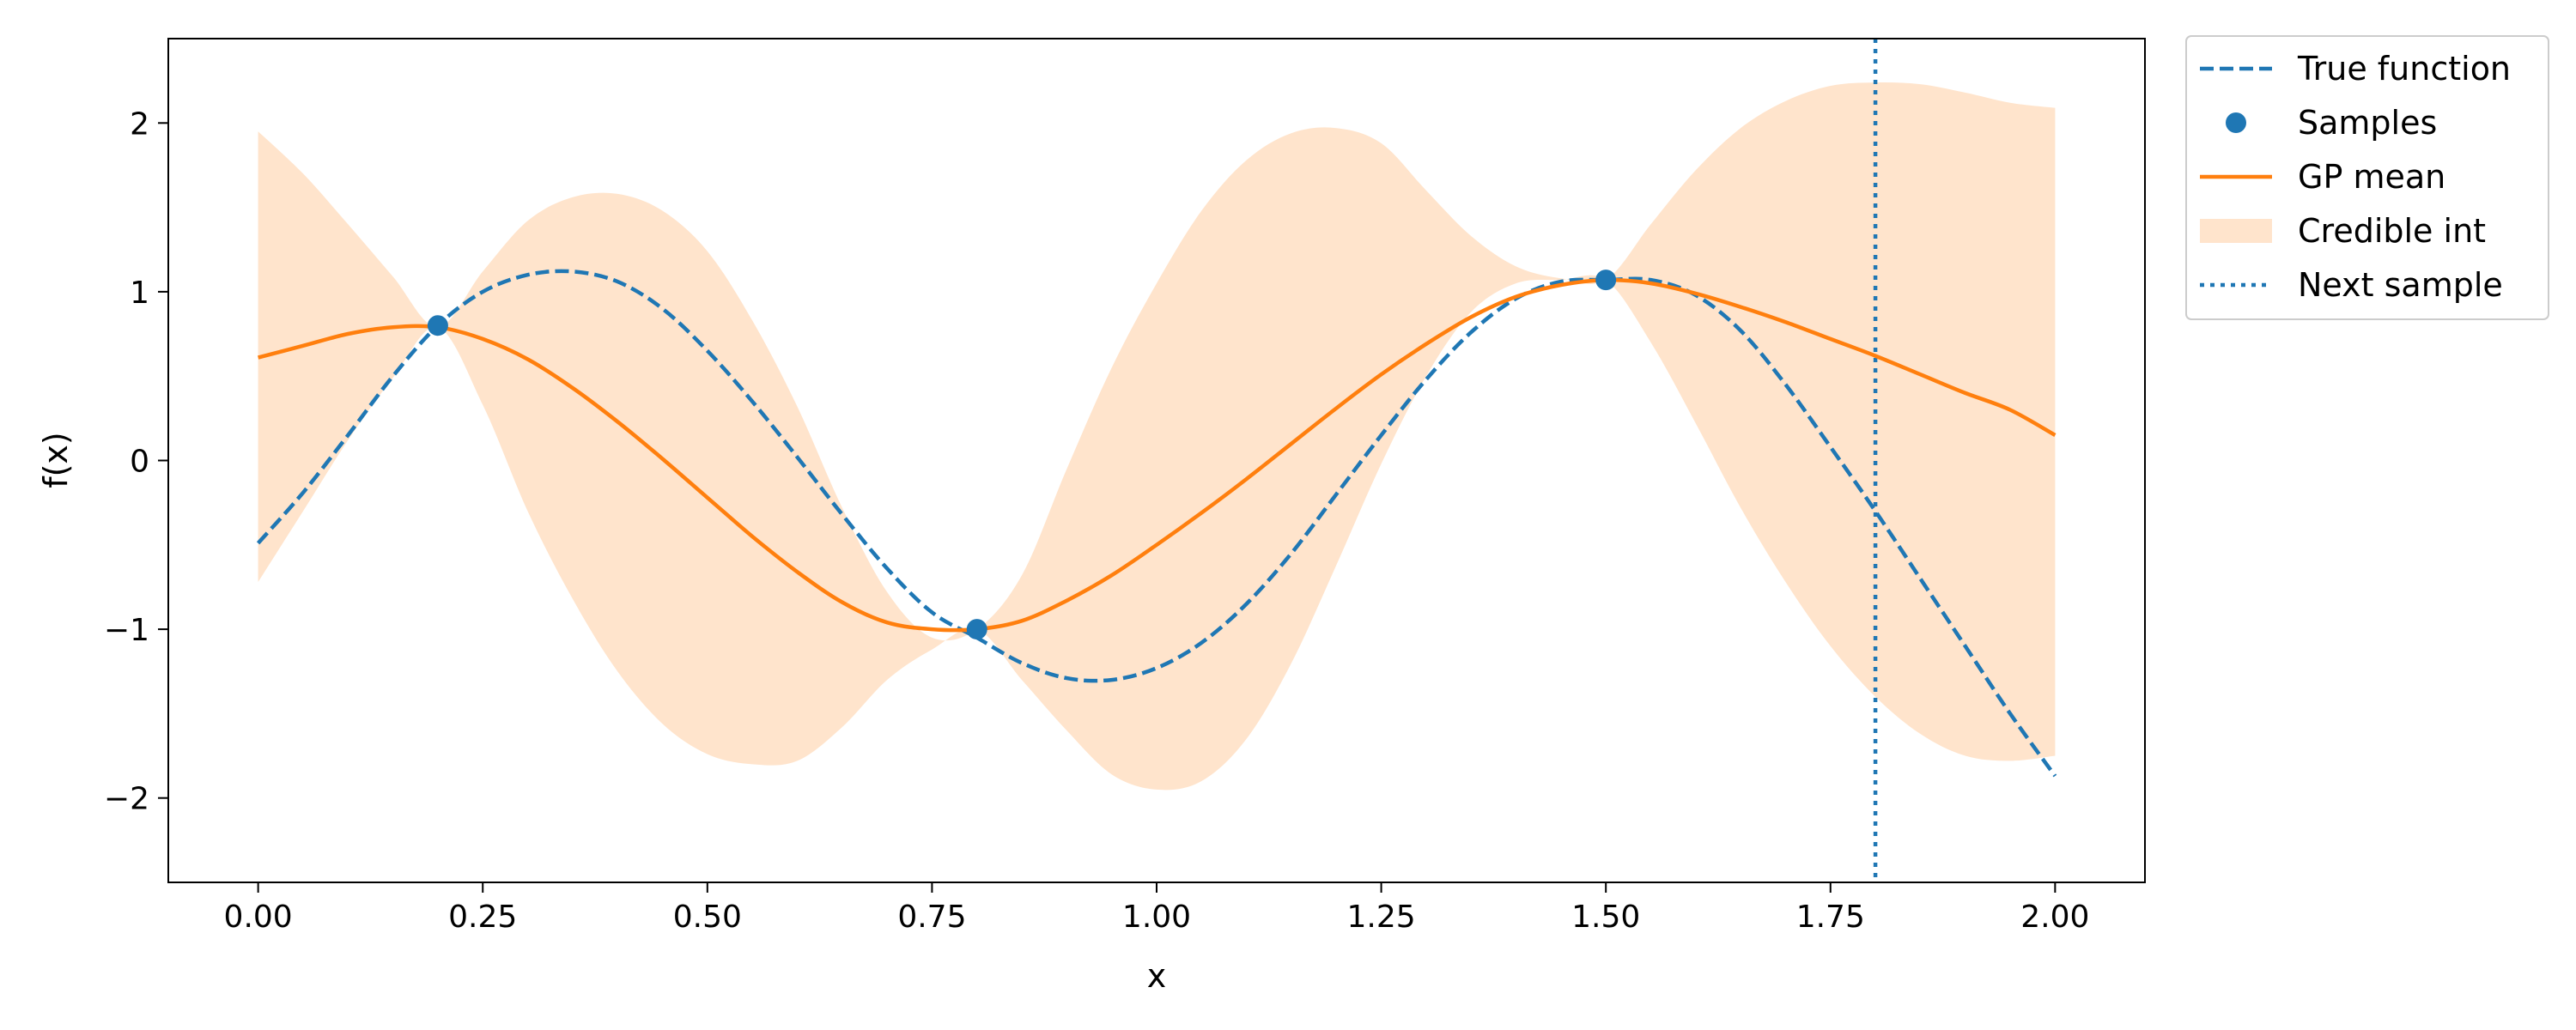 Image resolution: width=2576 pixels, height=1030 pixels. Describe the element at coordinates (127, 799) in the screenshot. I see `y-tick-label: −2` at that location.